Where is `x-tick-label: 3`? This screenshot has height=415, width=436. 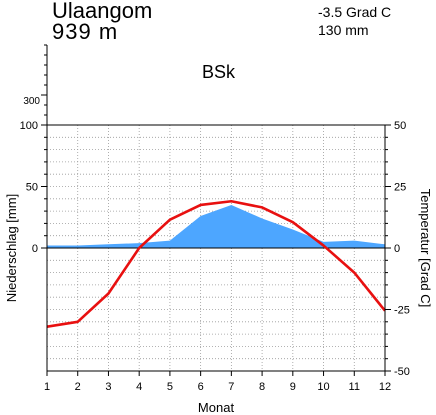 x-tick-label: 3 is located at coordinates (108, 387).